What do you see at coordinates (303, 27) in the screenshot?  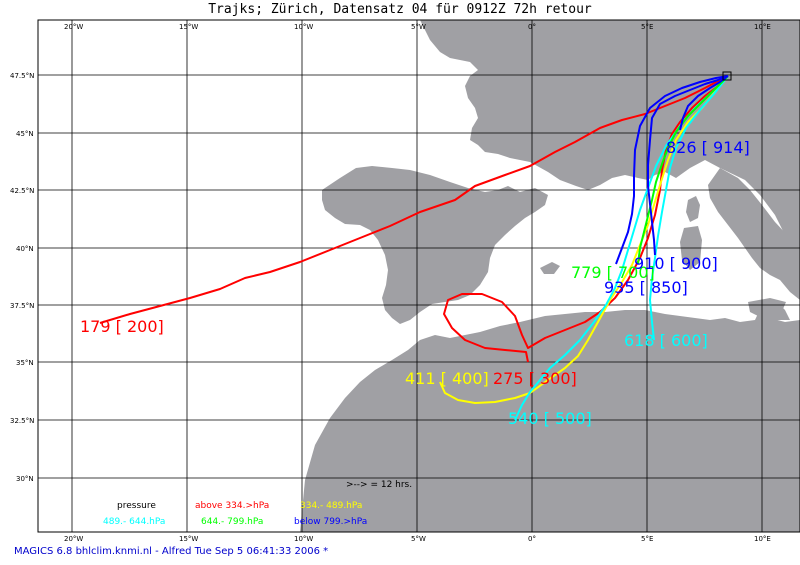 I see `lon-label-top: 10°W` at bounding box center [303, 27].